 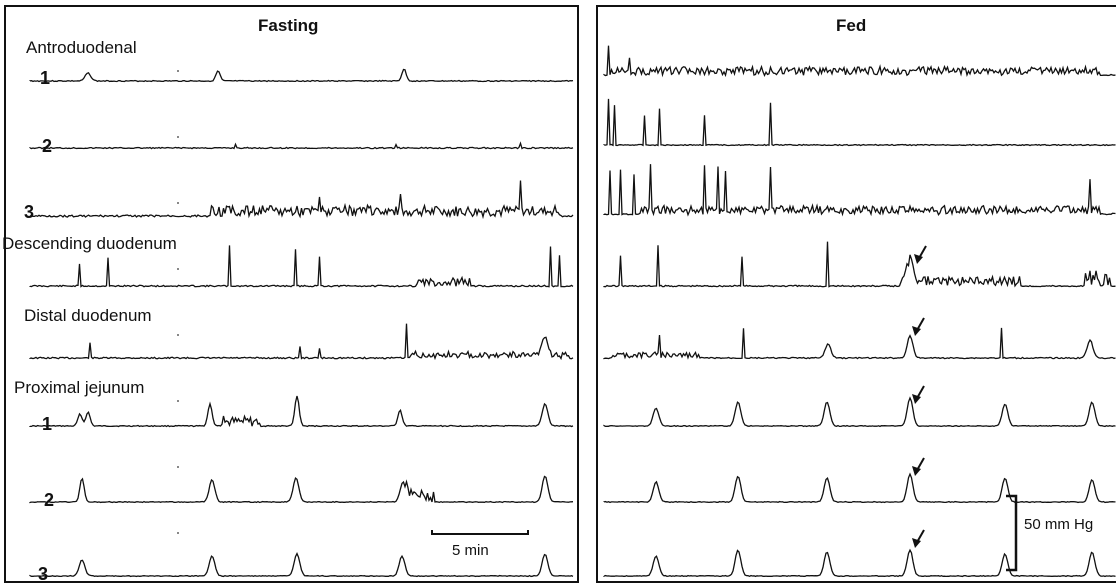 I want to click on fed-descending-trace, so click(x=859, y=264).